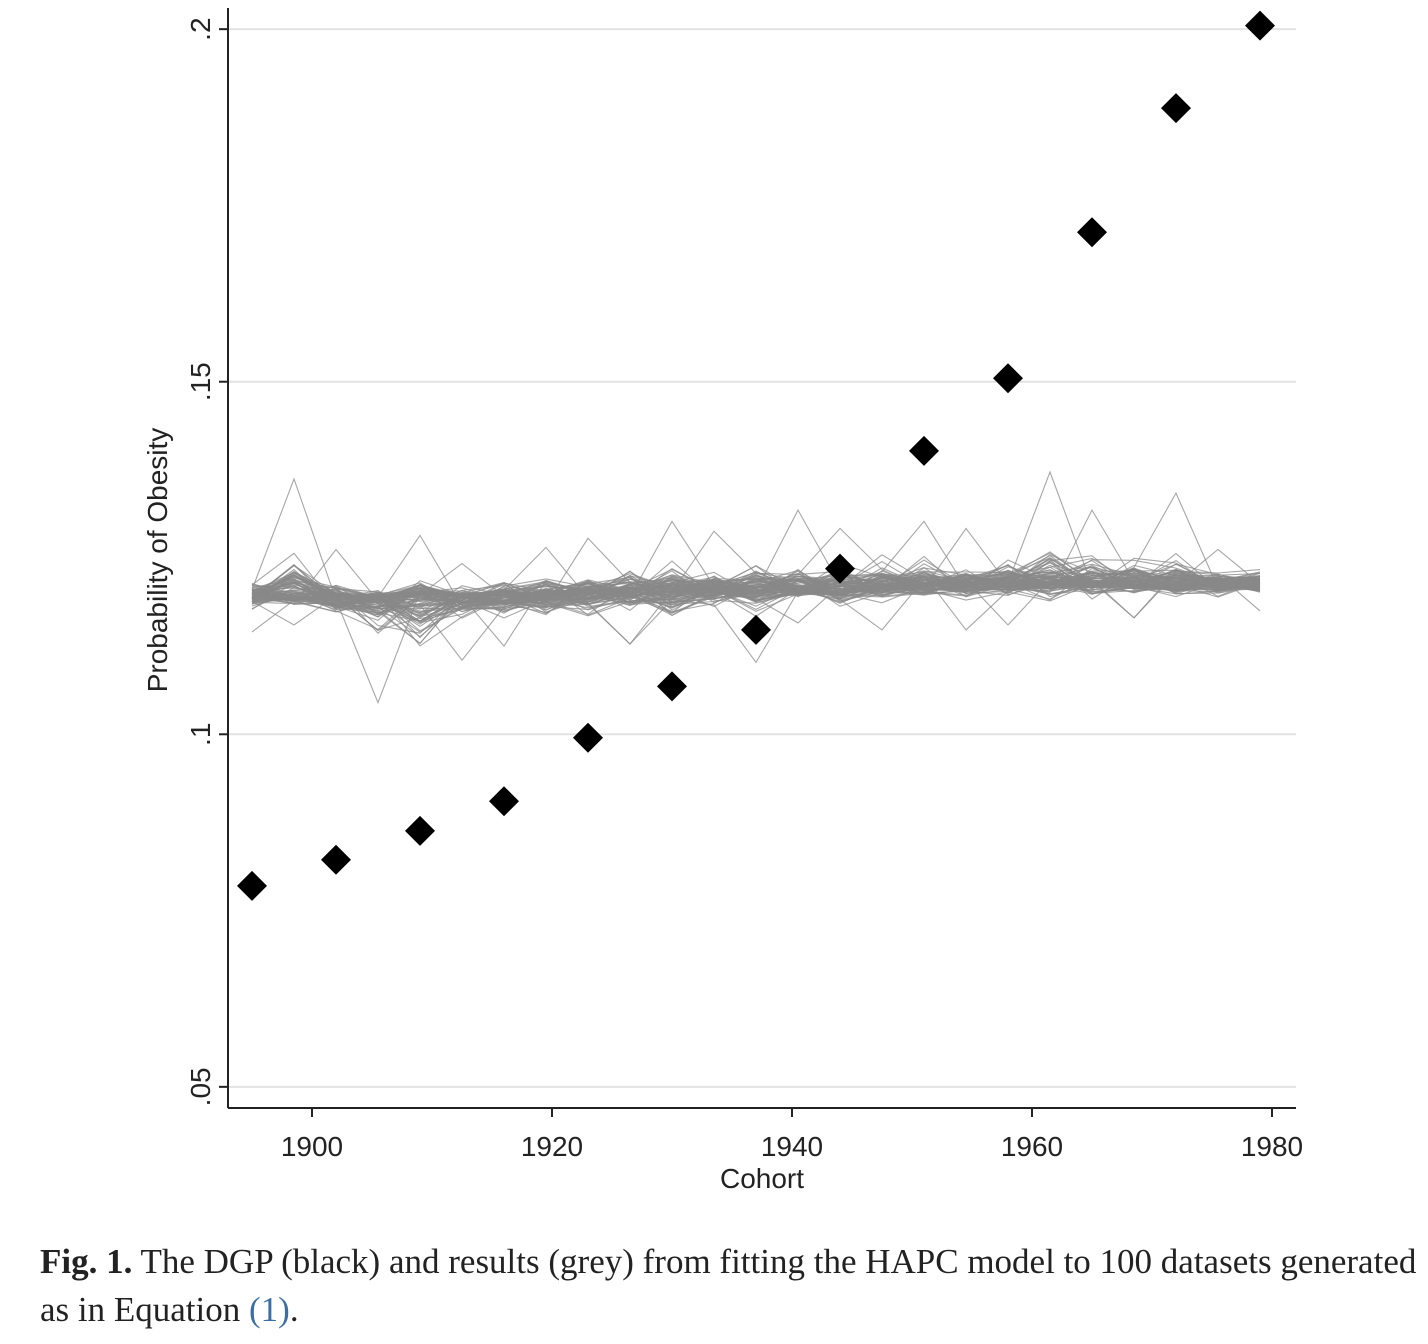 The width and height of the screenshot is (1428, 1344). I want to click on caption-label: Fig. 1., so click(86, 1261).